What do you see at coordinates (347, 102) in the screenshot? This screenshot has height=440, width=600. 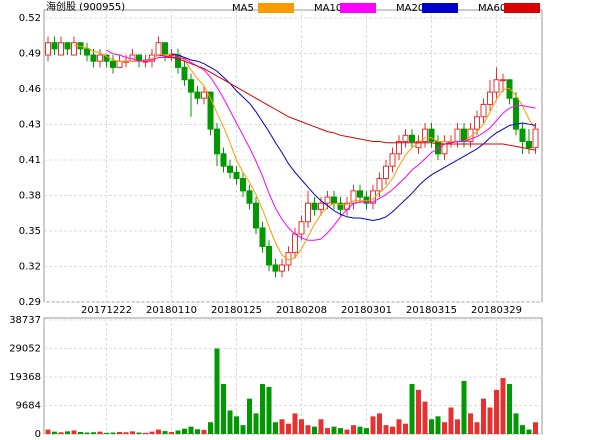 I see `ma-line` at bounding box center [347, 102].